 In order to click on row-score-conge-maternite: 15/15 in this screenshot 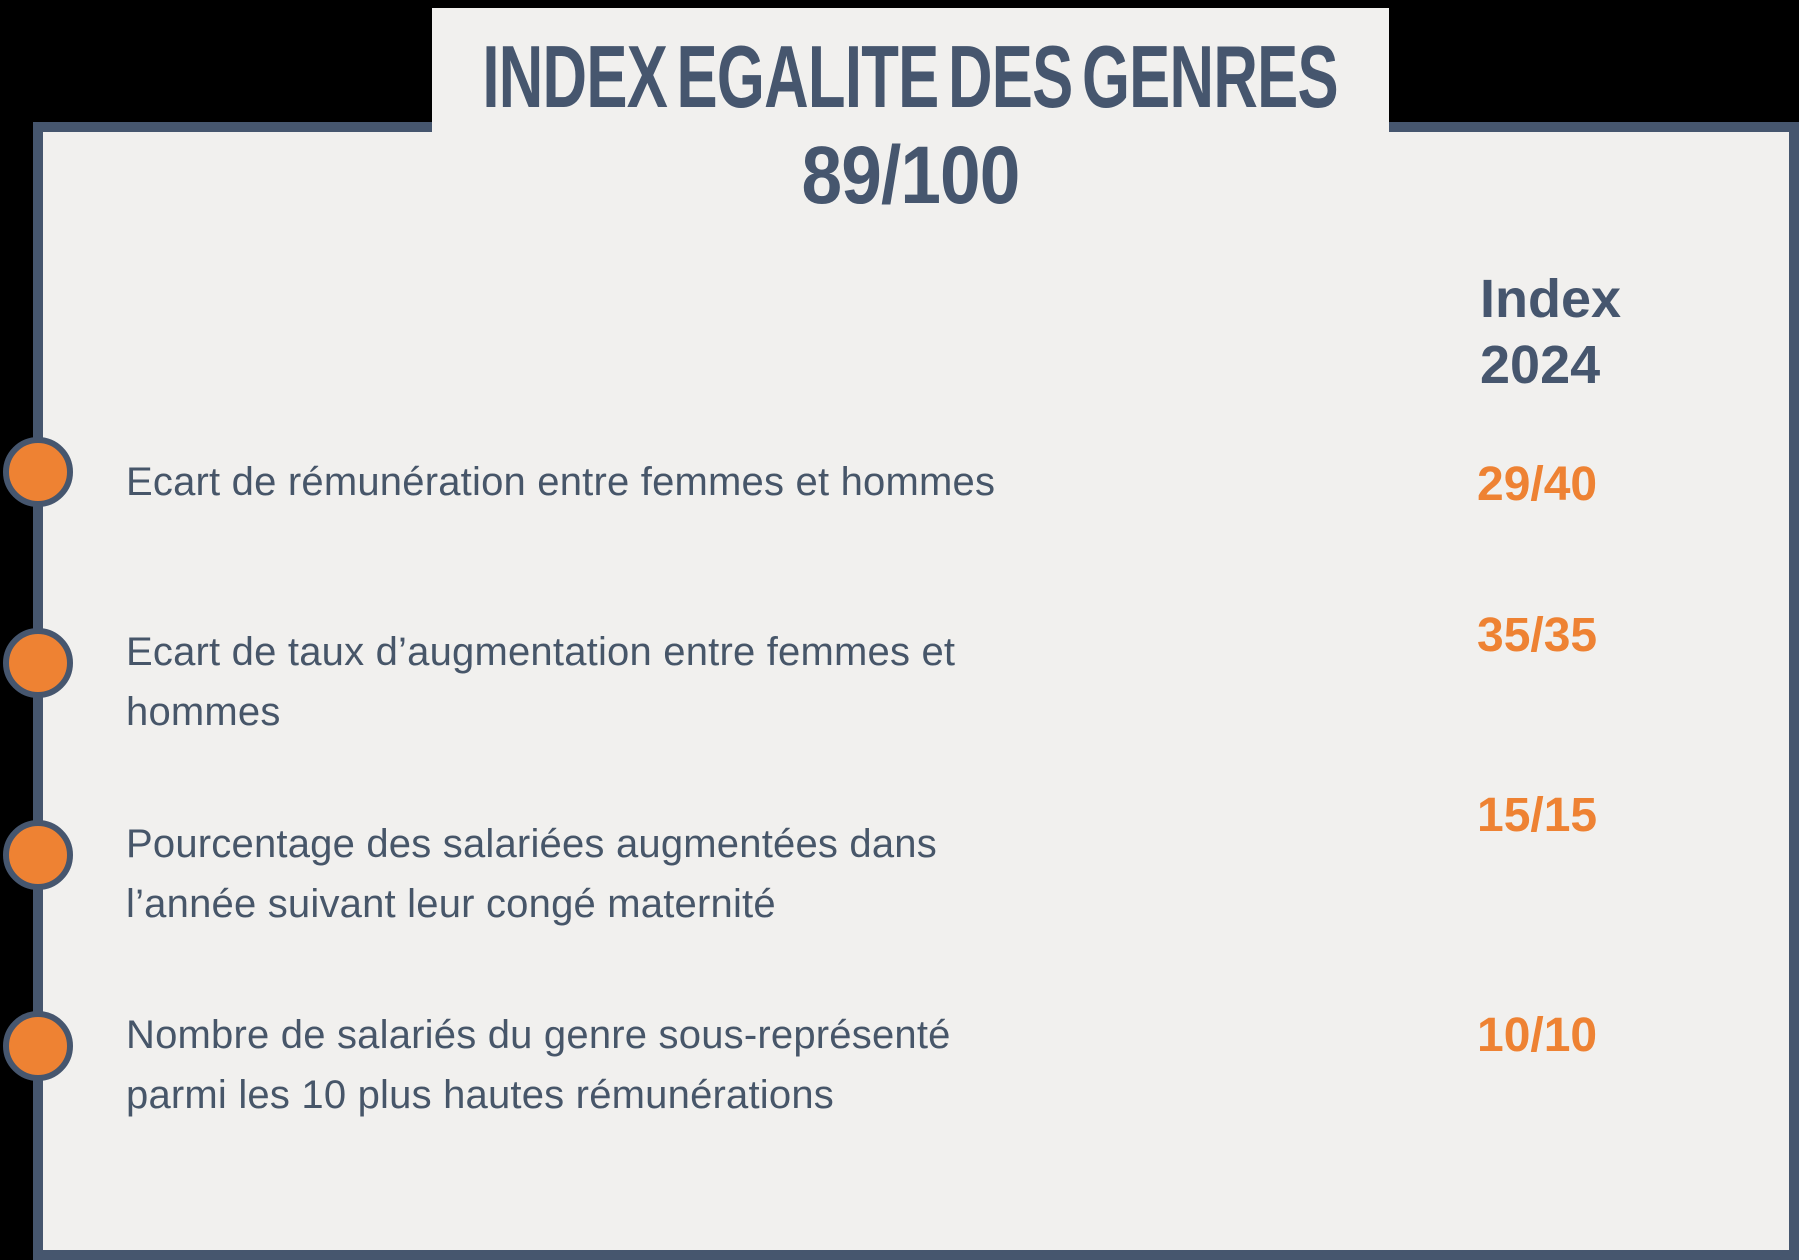, I will do `click(1537, 815)`.